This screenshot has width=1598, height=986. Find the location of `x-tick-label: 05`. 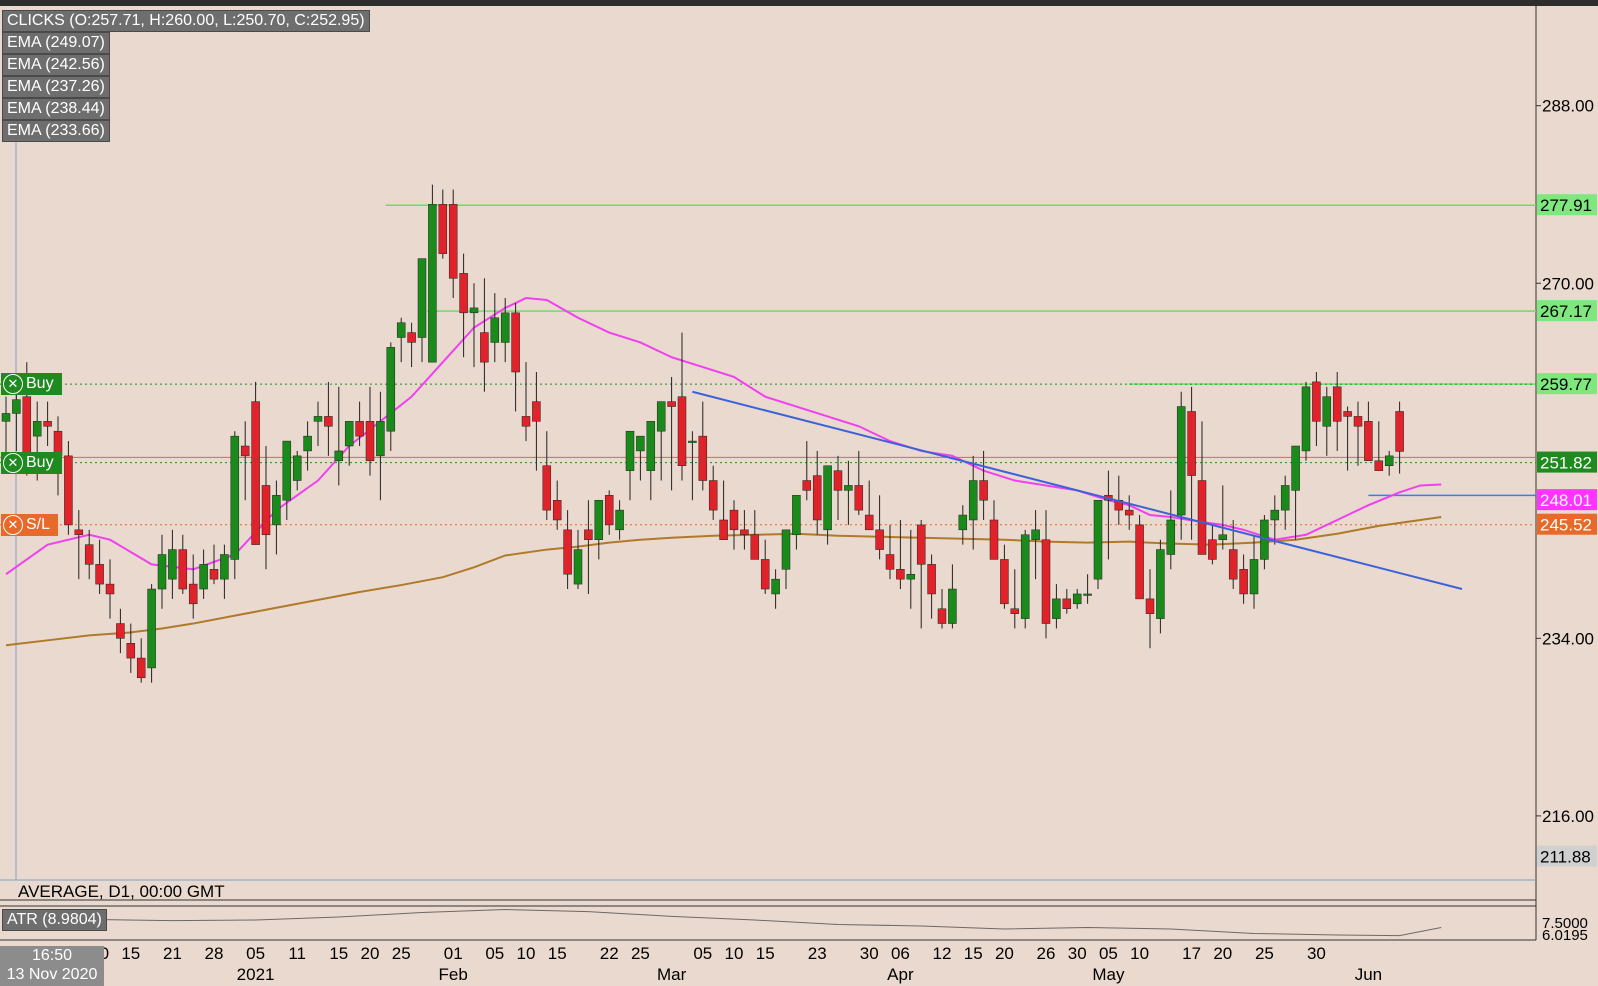

x-tick-label: 05 is located at coordinates (702, 953).